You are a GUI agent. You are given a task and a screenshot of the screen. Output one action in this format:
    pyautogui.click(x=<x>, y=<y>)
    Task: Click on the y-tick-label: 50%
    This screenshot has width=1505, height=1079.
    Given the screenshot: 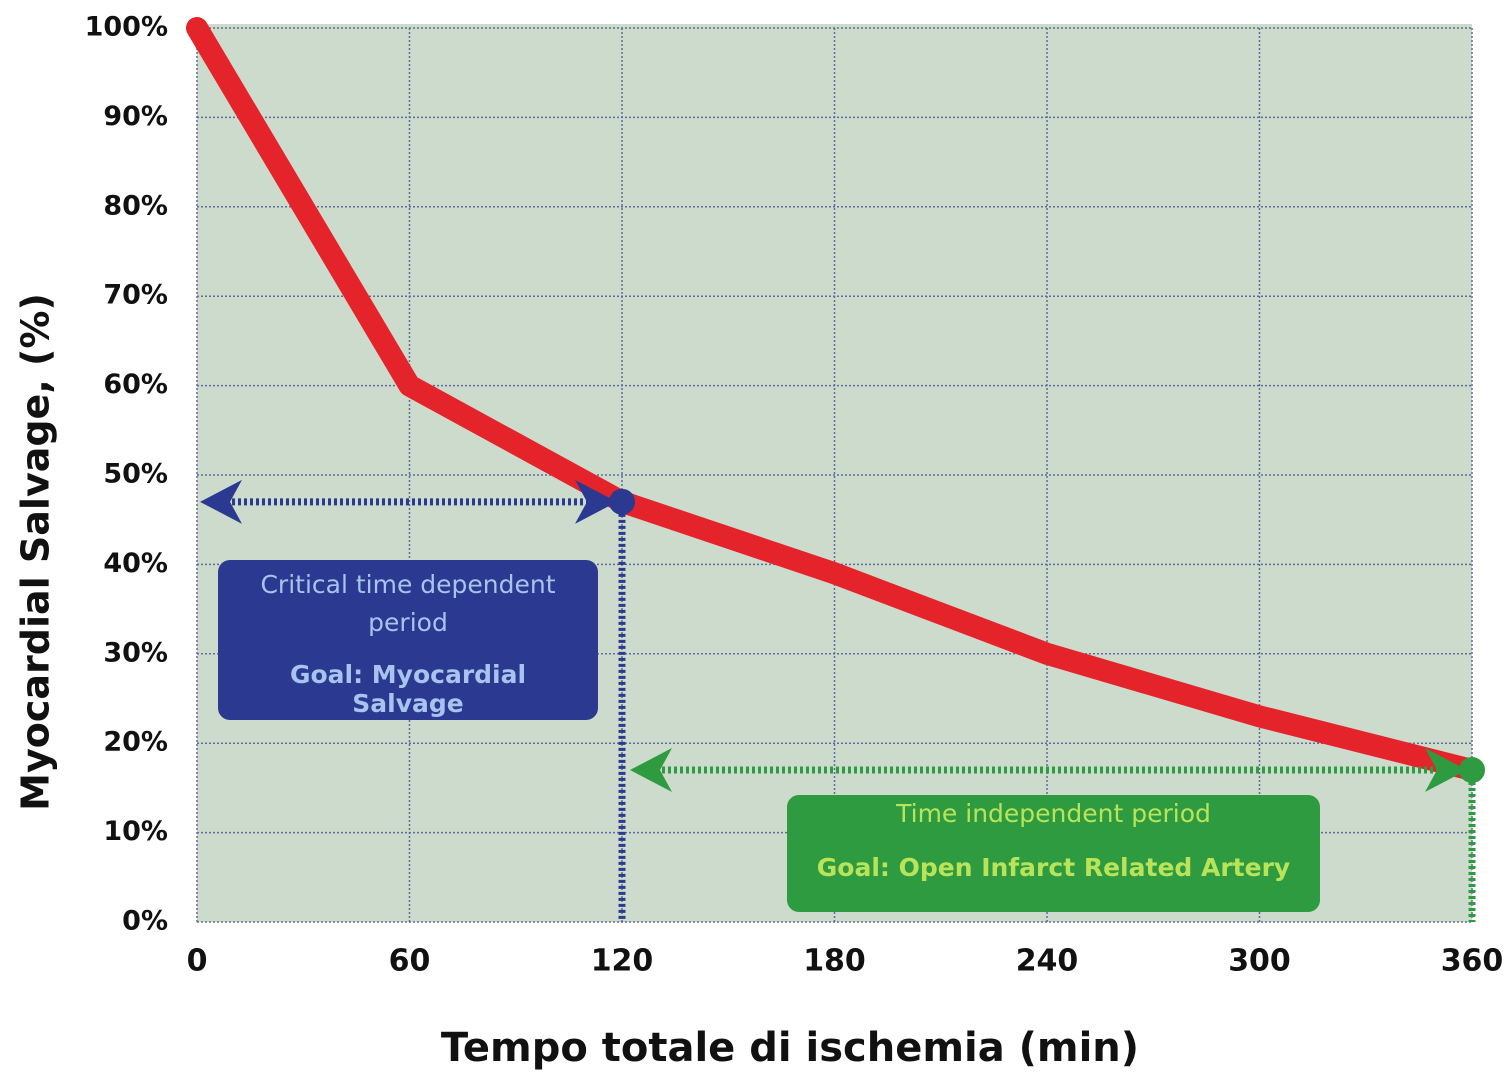 What is the action you would take?
    pyautogui.click(x=135, y=474)
    